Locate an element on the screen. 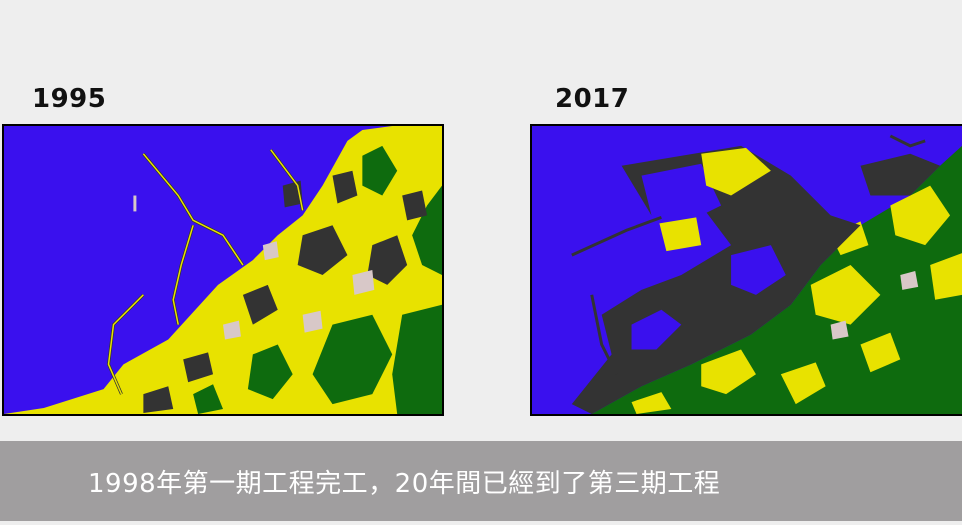  year-label-2017: 2017 is located at coordinates (592, 99).